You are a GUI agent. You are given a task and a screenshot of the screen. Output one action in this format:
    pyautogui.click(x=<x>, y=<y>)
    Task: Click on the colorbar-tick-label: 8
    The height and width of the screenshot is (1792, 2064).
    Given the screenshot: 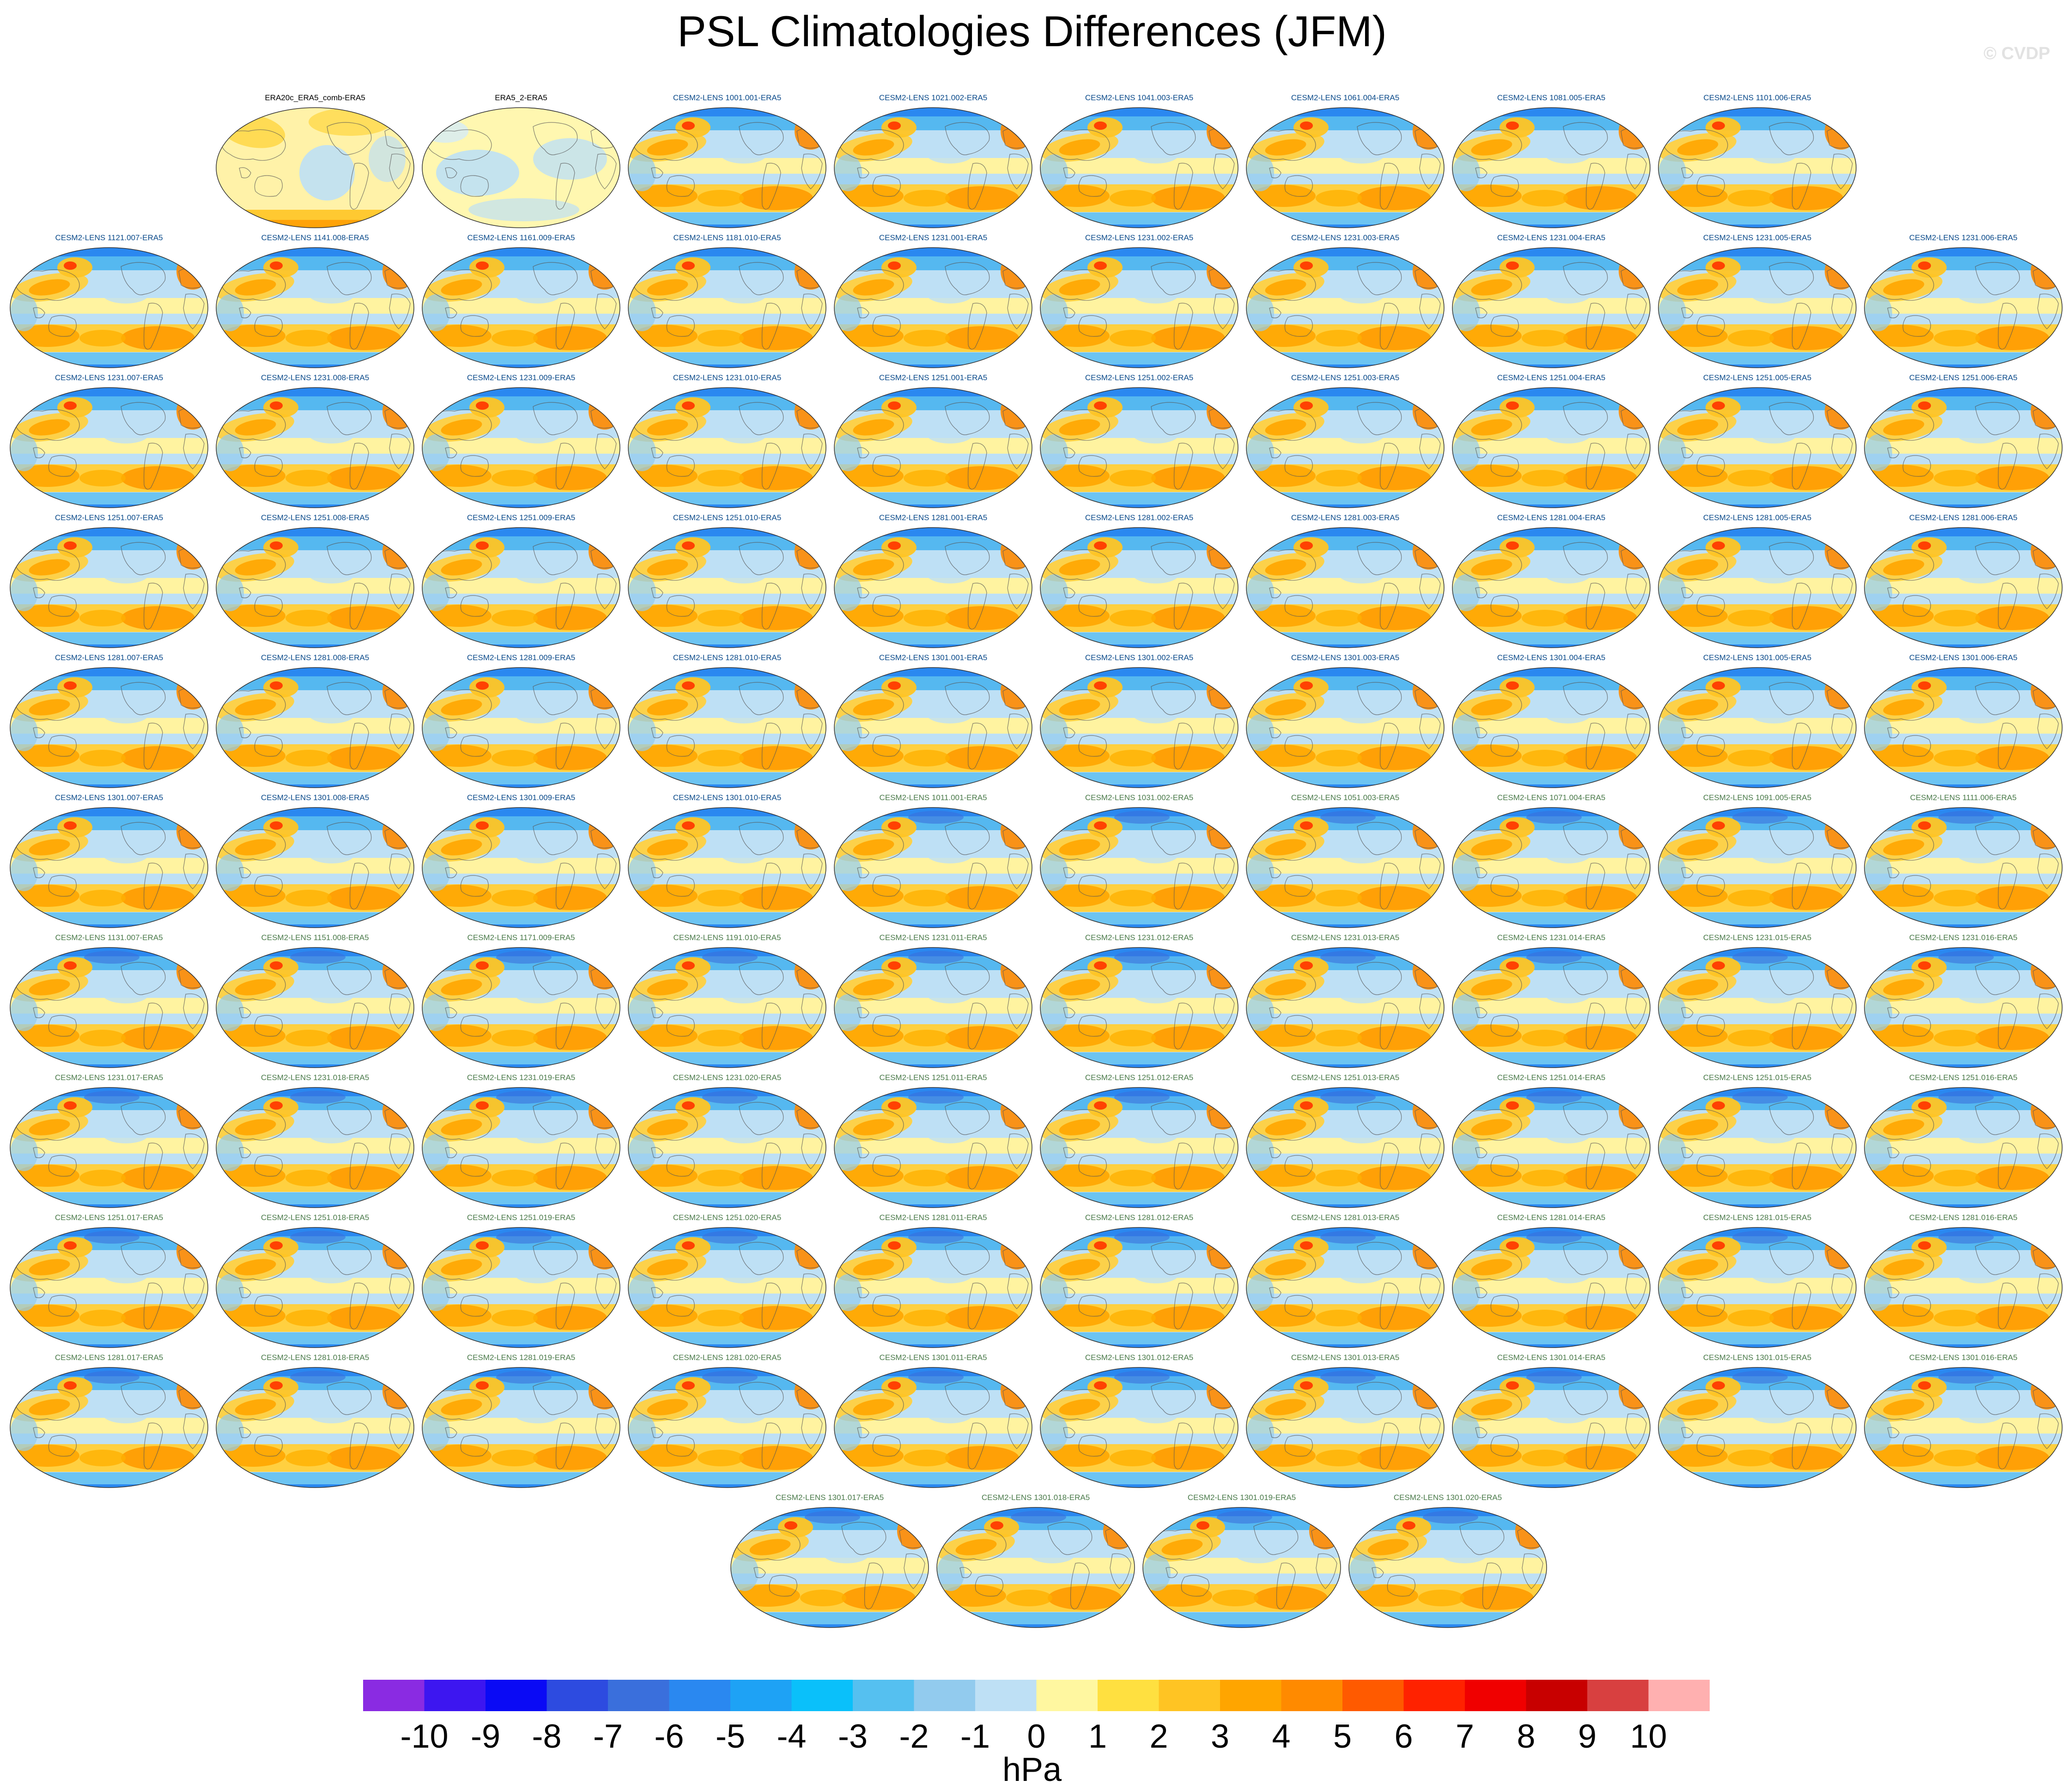 What is the action you would take?
    pyautogui.click(x=1526, y=1736)
    